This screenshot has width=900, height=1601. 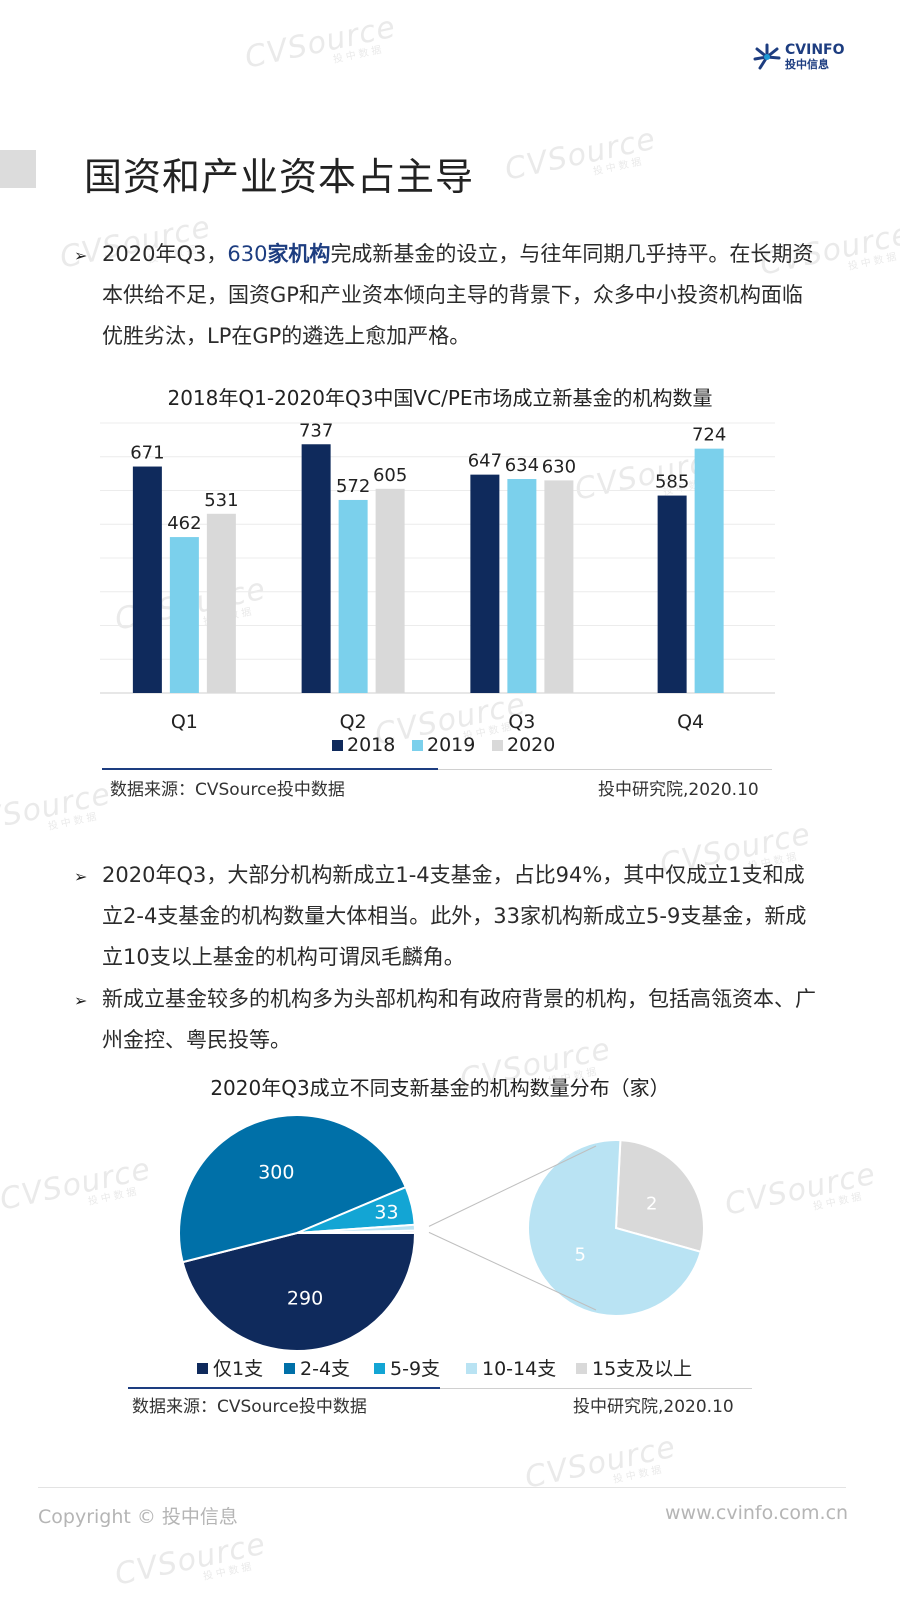 What do you see at coordinates (305, 1298) in the screenshot?
I see `pie-data-label: 290` at bounding box center [305, 1298].